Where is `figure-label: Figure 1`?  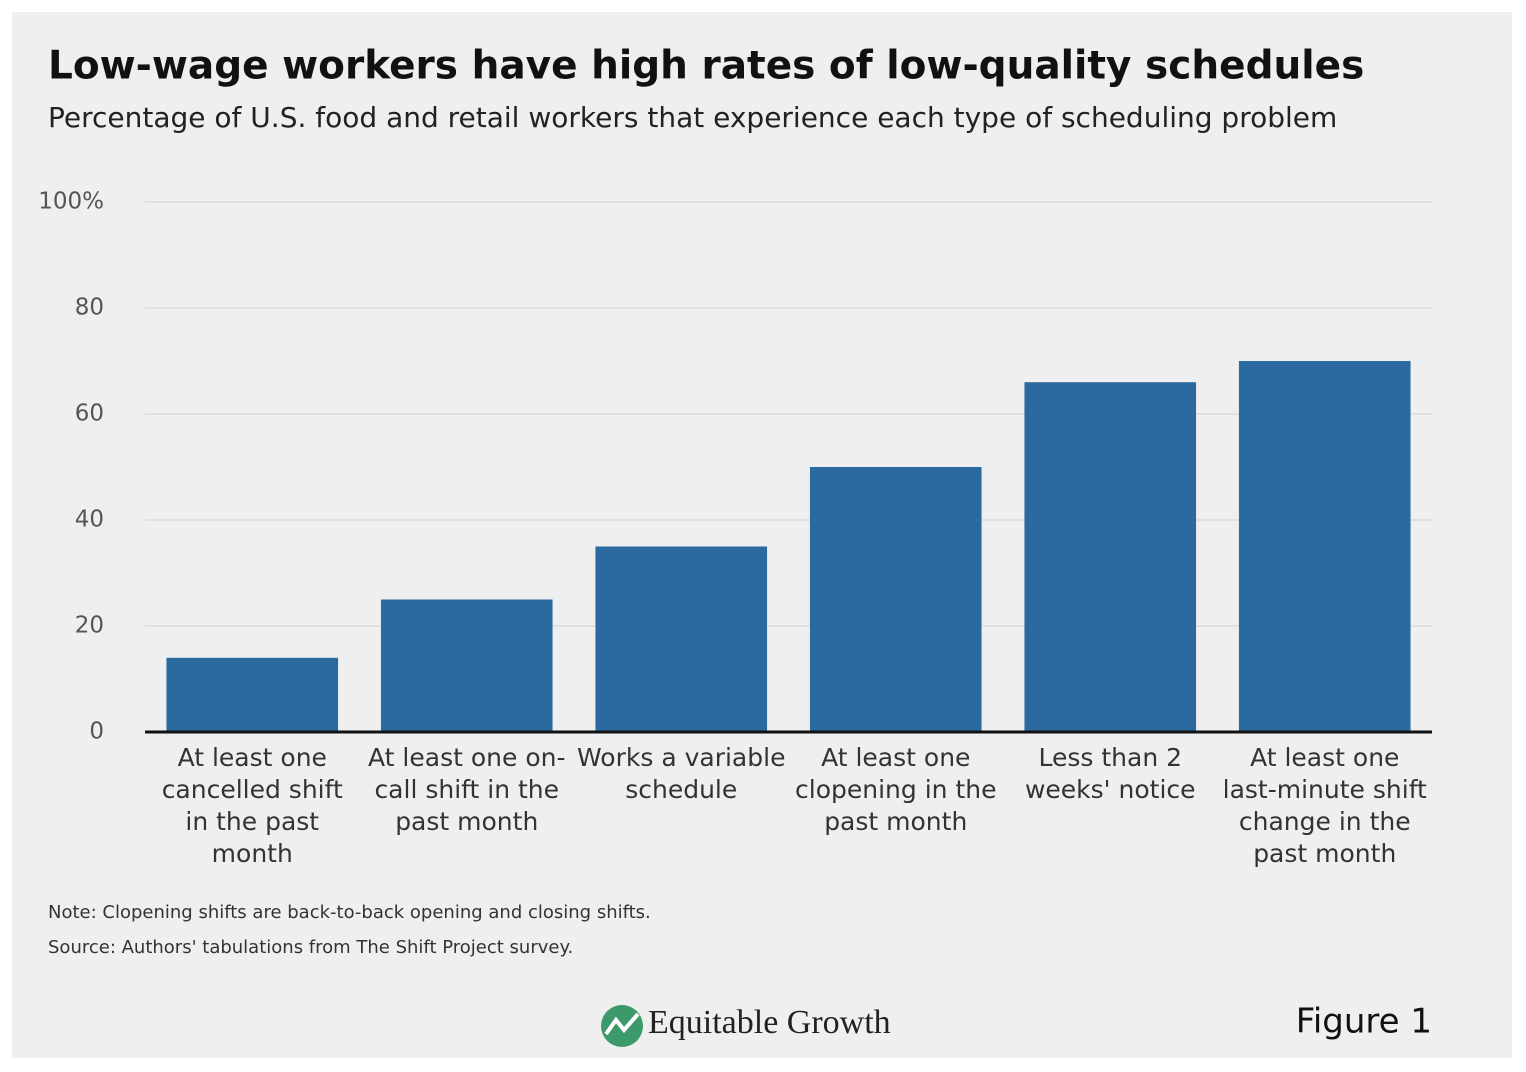 figure-label: Figure 1 is located at coordinates (1364, 1022).